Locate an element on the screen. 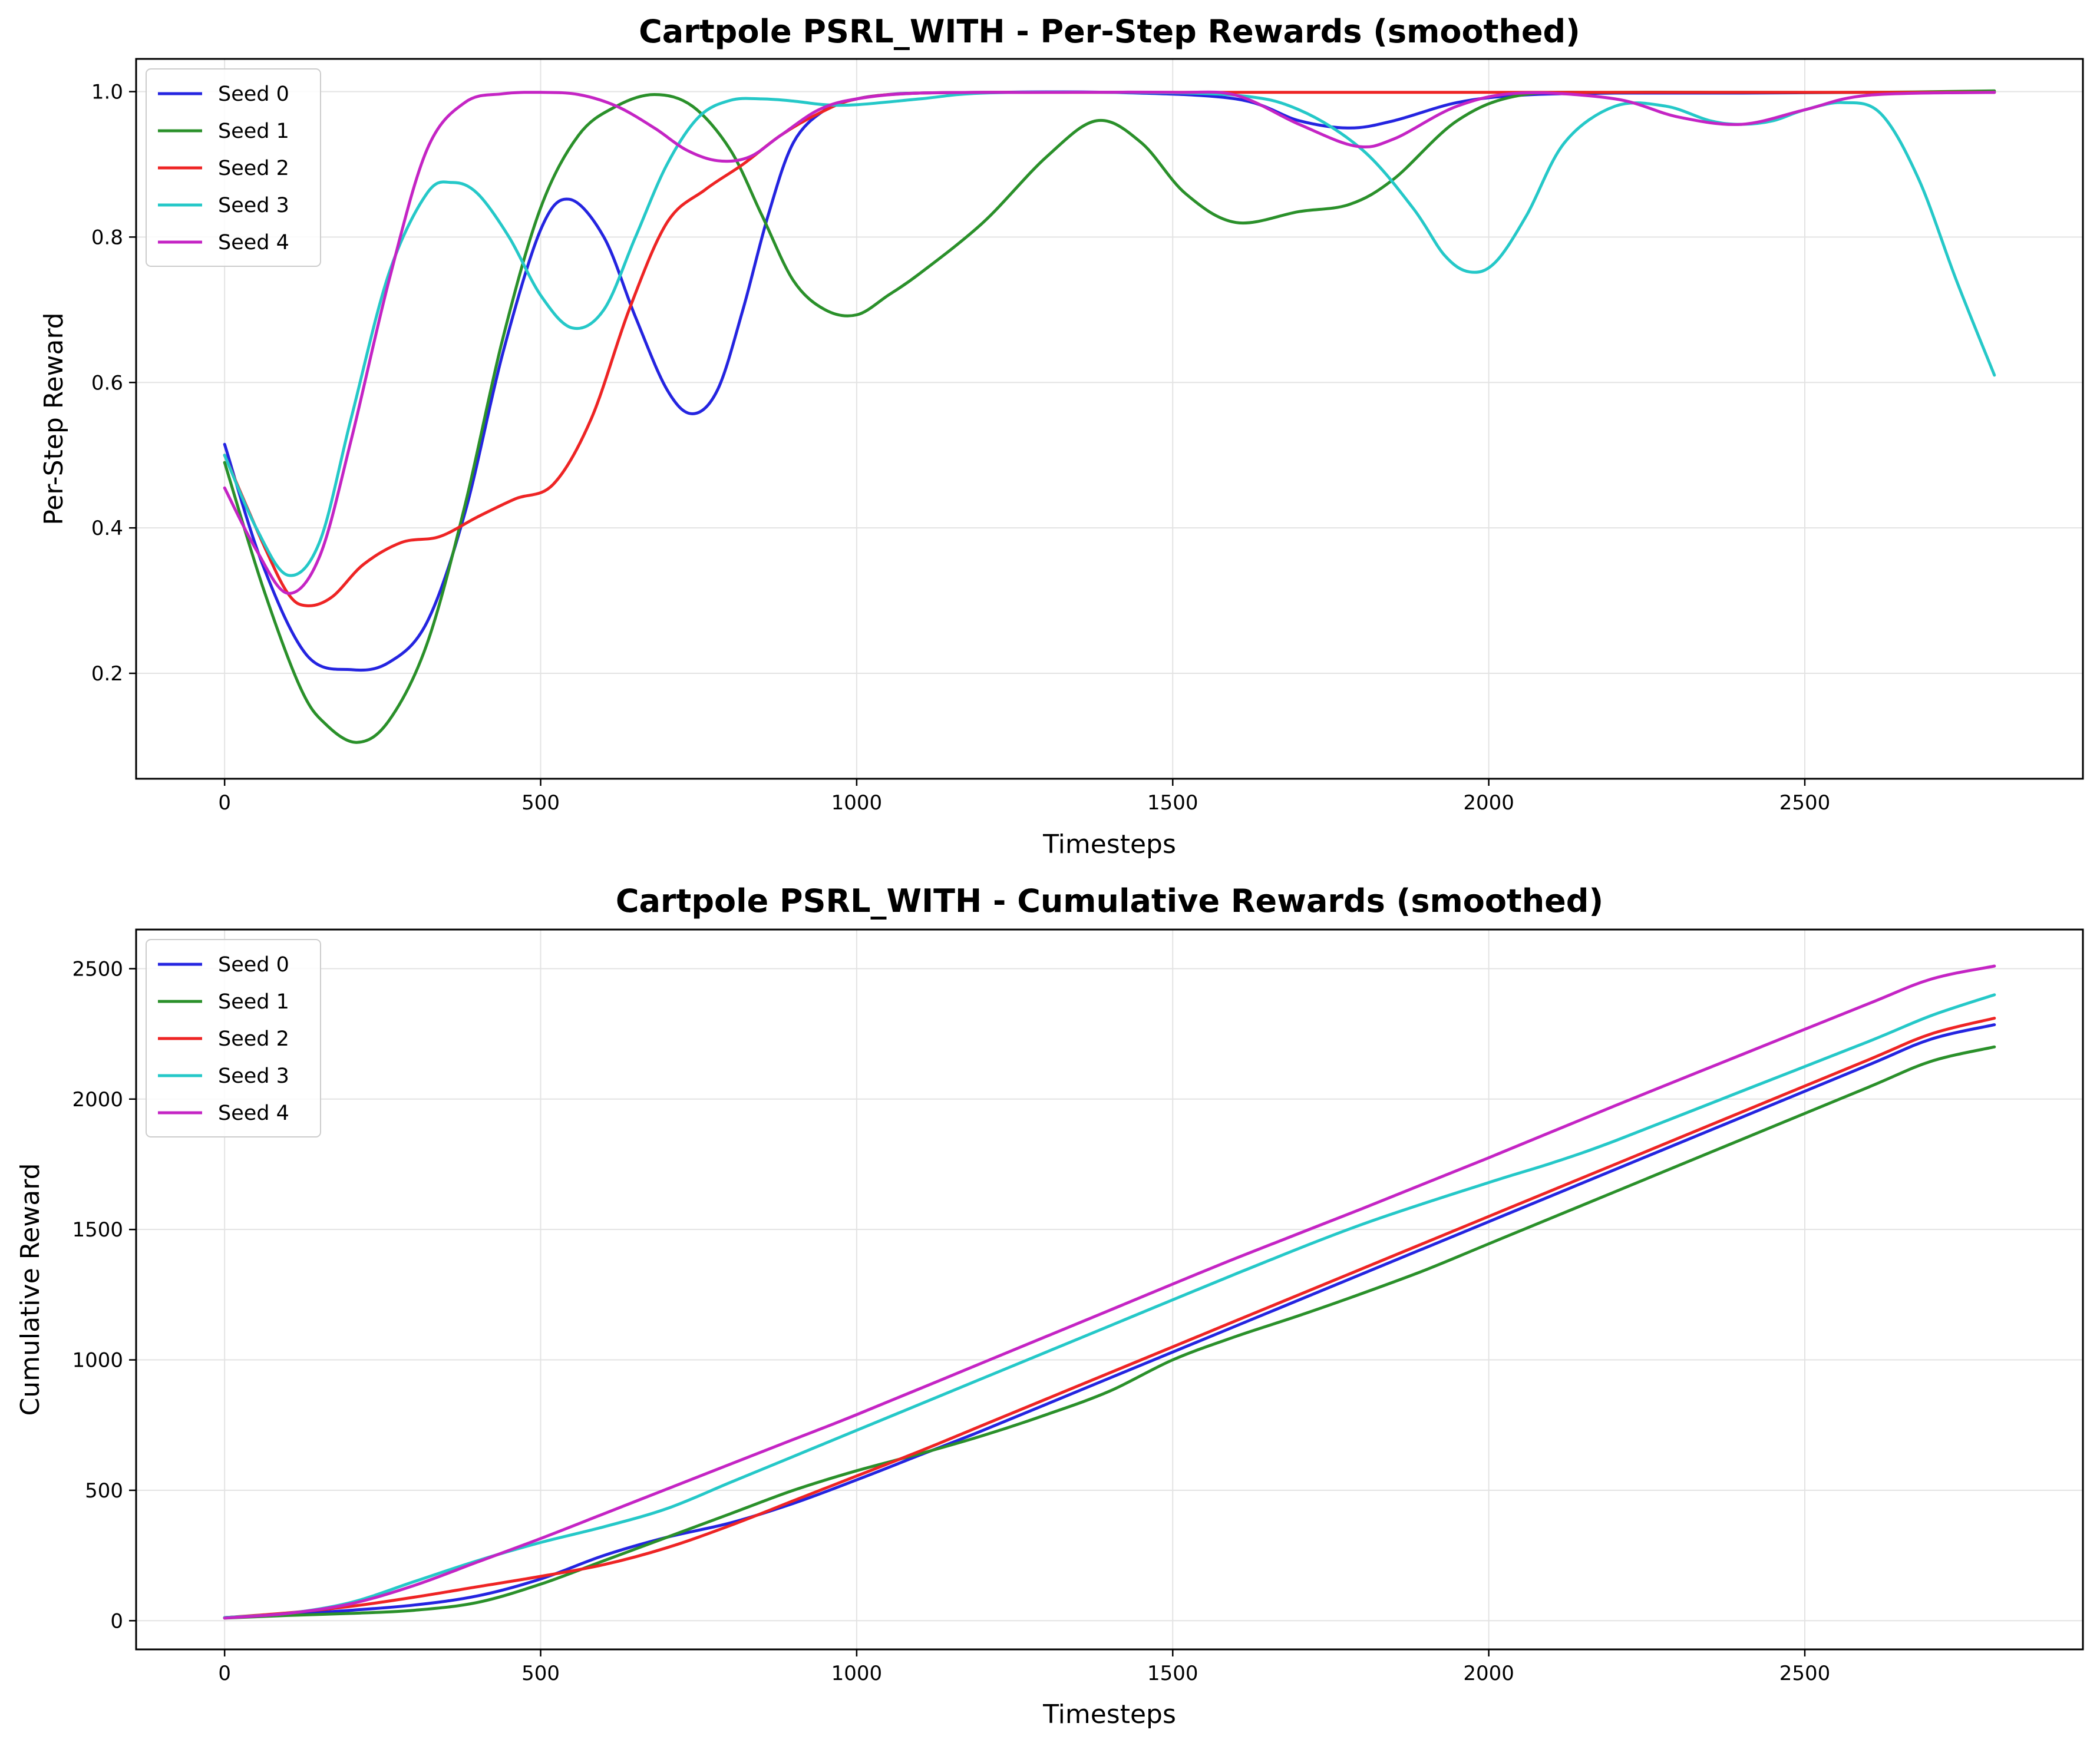 The image size is (2100, 1746). y-tick-label: 0.4 is located at coordinates (107, 528).